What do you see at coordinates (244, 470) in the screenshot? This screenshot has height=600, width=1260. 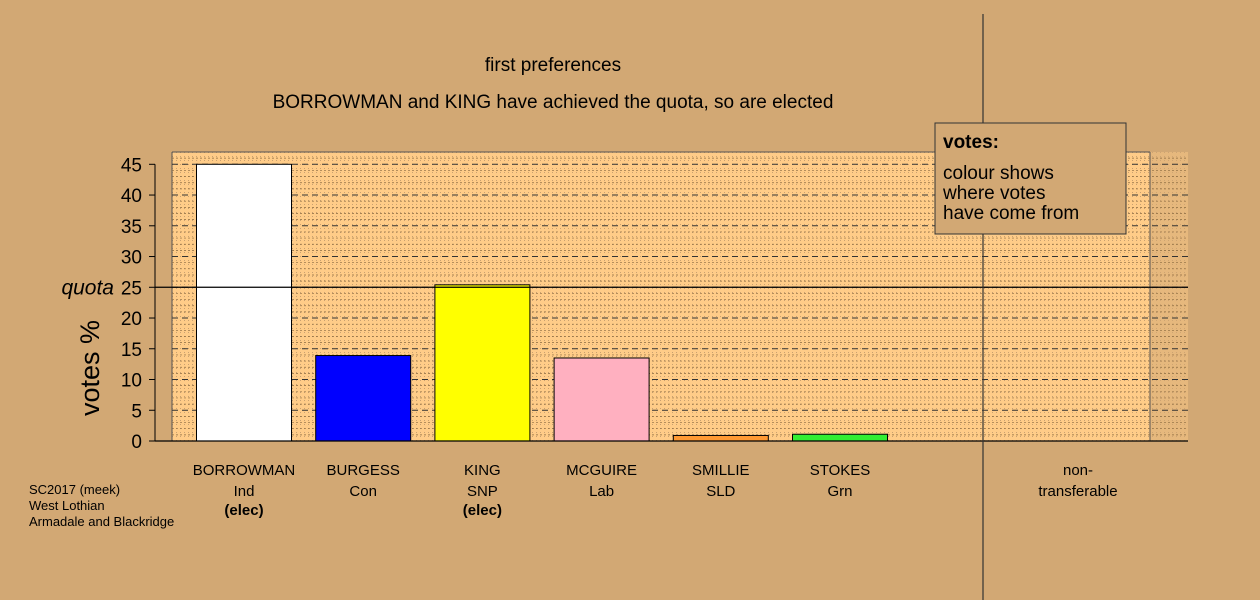 I see `candidate-name: BORROWMAN` at bounding box center [244, 470].